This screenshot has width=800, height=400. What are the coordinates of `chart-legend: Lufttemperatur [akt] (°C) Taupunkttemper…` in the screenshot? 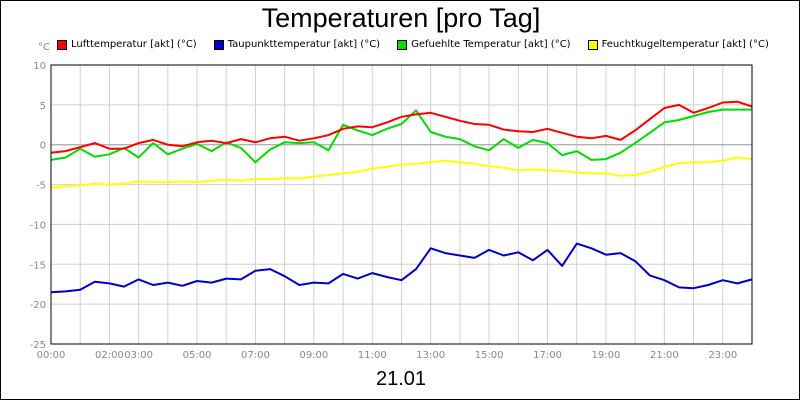 It's located at (413, 44).